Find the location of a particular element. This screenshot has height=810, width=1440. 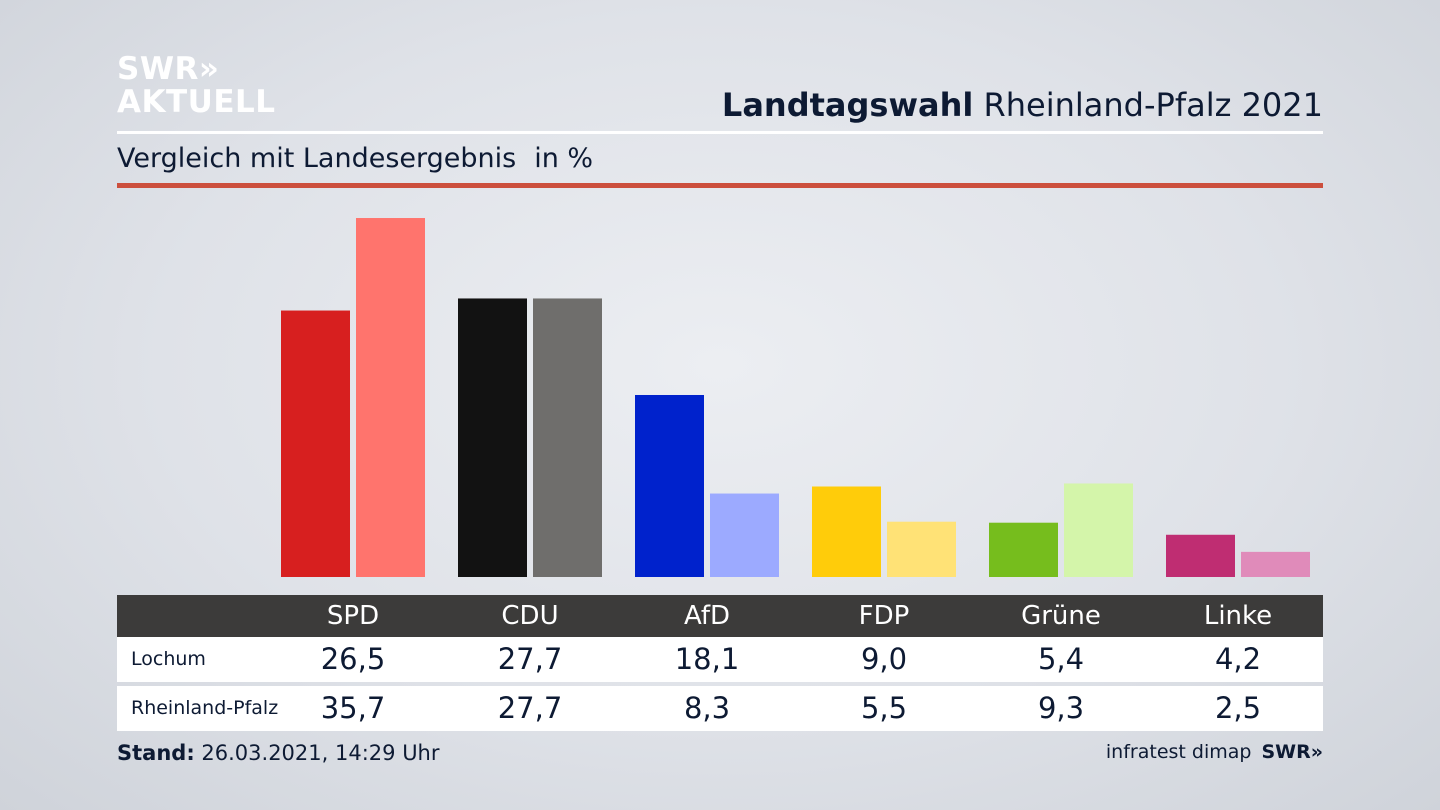

bar-cdu-lochum is located at coordinates (492, 437).